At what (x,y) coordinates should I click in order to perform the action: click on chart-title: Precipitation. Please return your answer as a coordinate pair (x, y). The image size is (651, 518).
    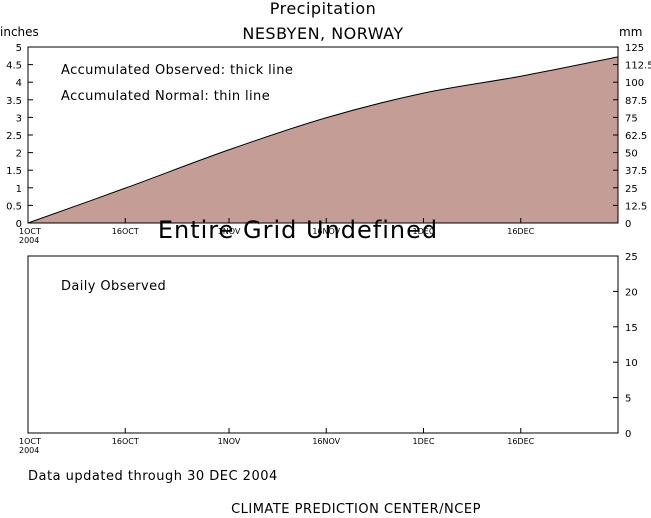
    Looking at the image, I should click on (323, 9).